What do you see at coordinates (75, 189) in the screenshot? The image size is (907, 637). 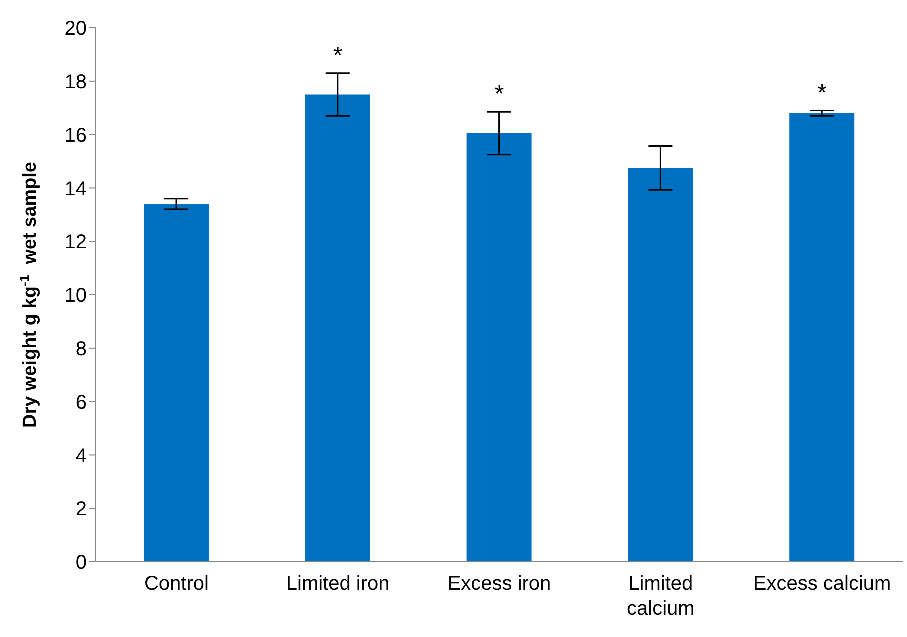 I see `y-tick-label: 14` at bounding box center [75, 189].